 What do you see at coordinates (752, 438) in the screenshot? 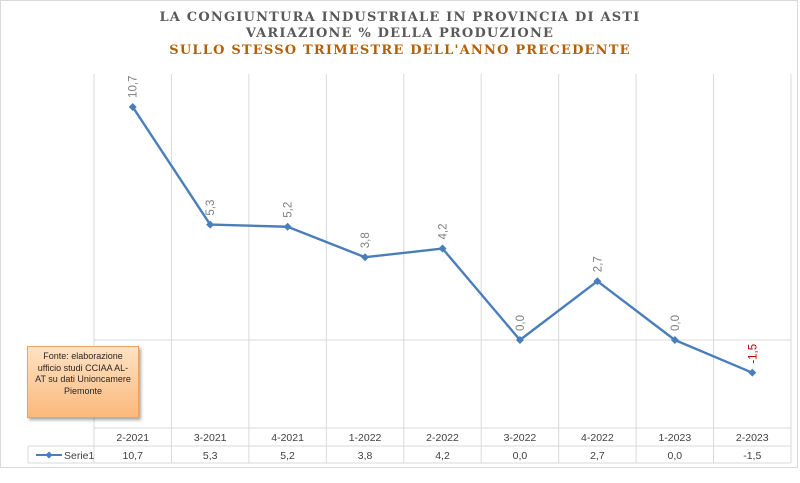
I see `category-label: 2-2023` at bounding box center [752, 438].